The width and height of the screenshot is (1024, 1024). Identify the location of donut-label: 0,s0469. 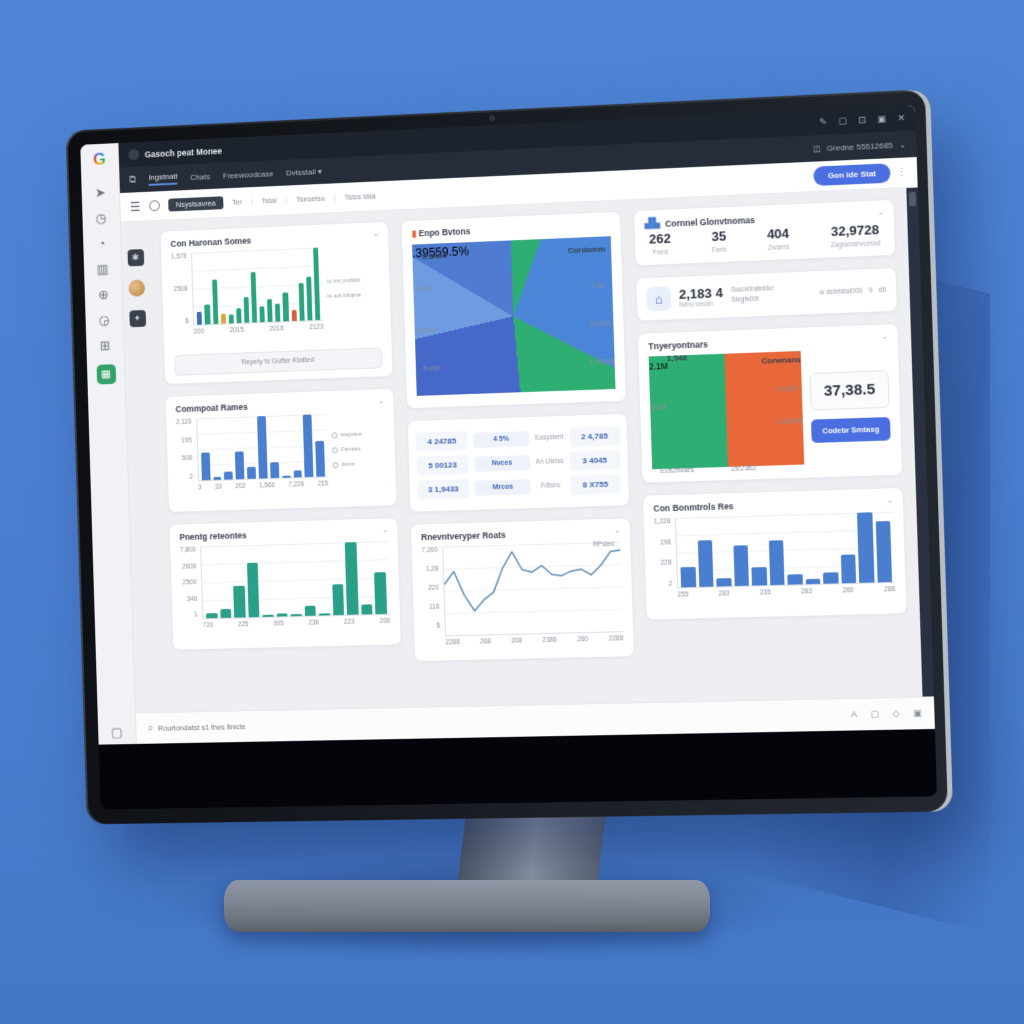
(790, 421).